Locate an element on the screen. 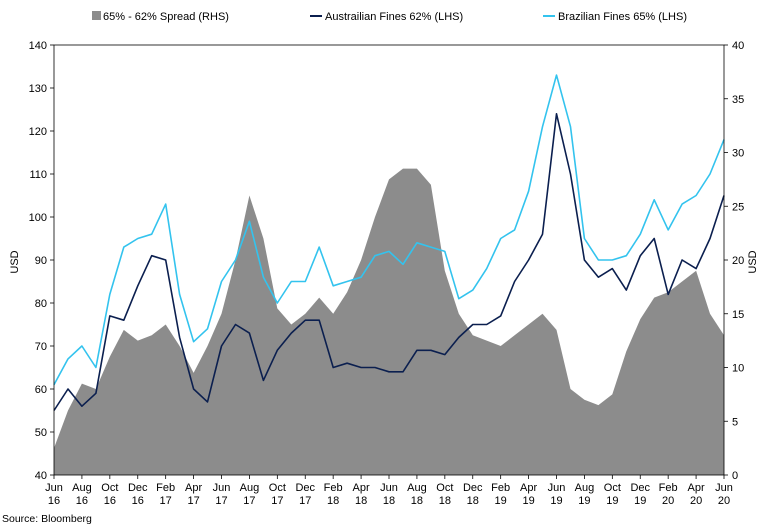 The width and height of the screenshot is (770, 531). right-tick-label: 25 is located at coordinates (738, 207).